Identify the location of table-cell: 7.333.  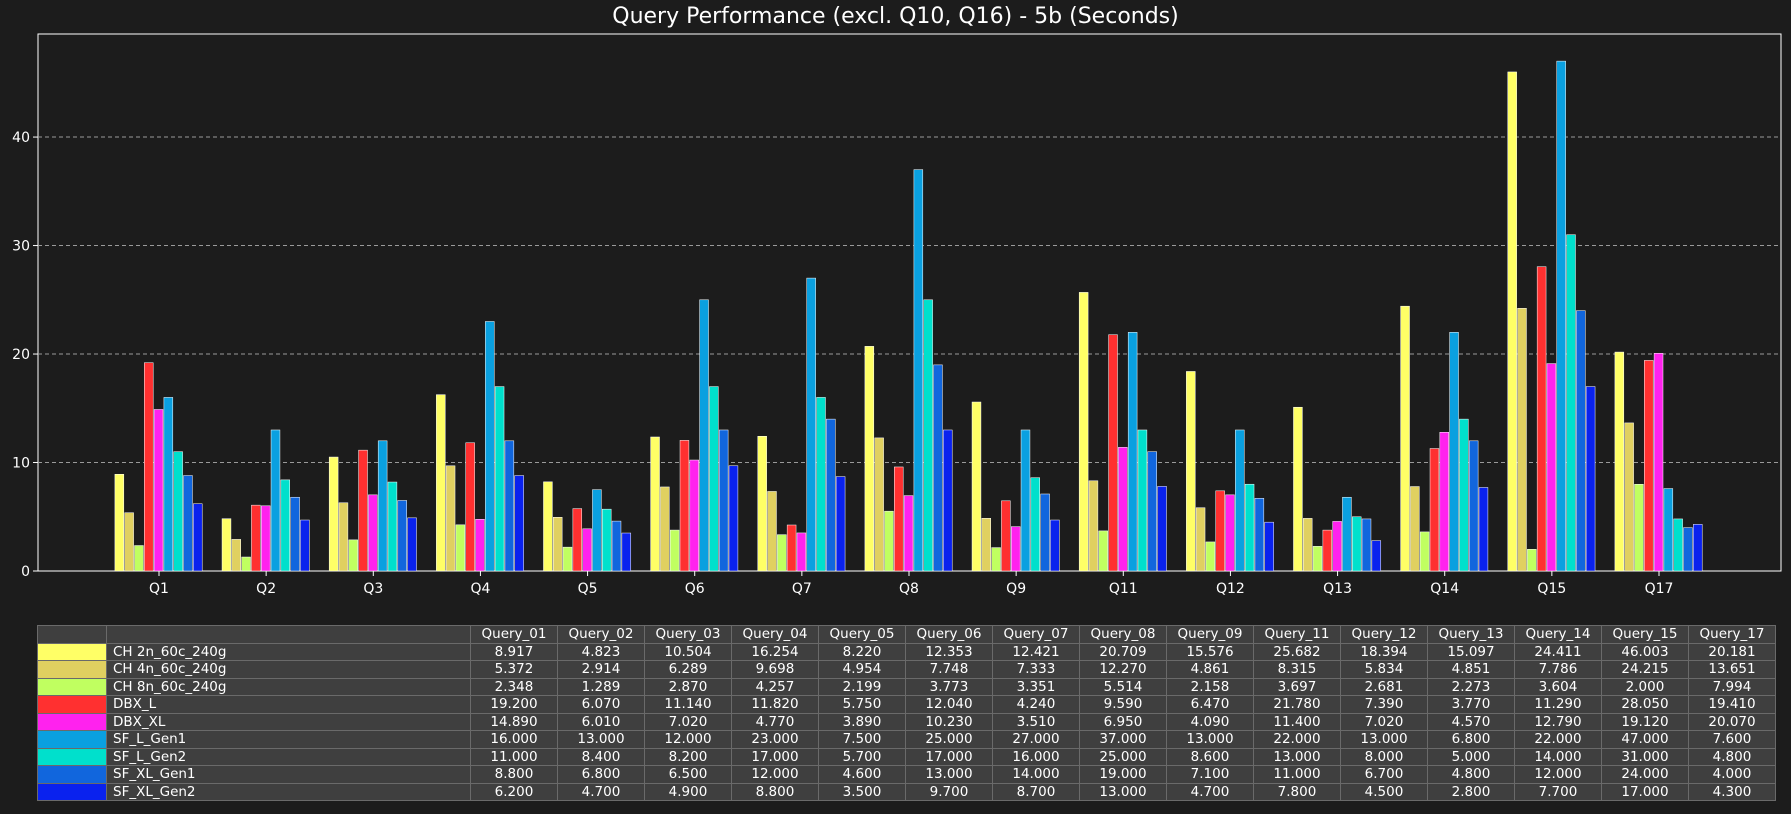
(1036, 669).